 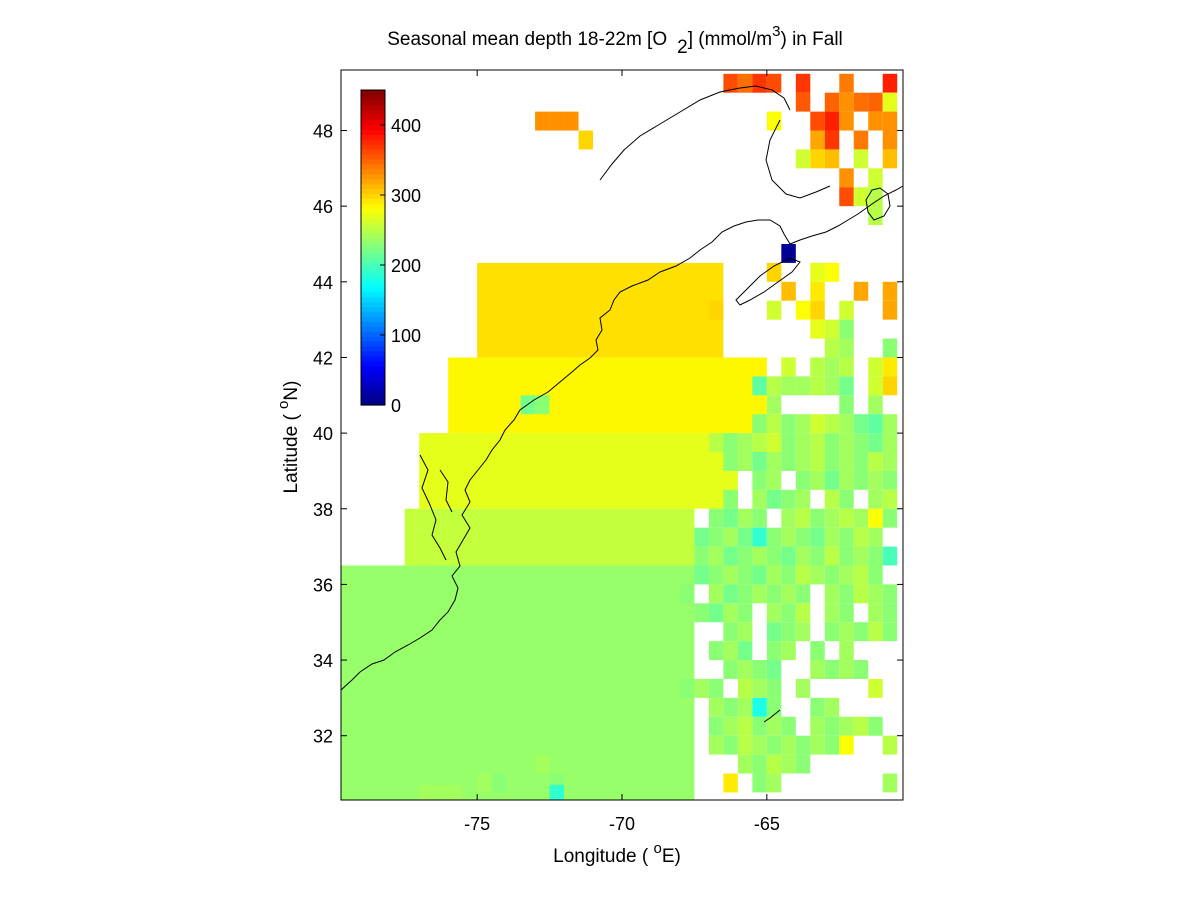 What do you see at coordinates (776, 31) in the screenshot?
I see `title-superscript: 3` at bounding box center [776, 31].